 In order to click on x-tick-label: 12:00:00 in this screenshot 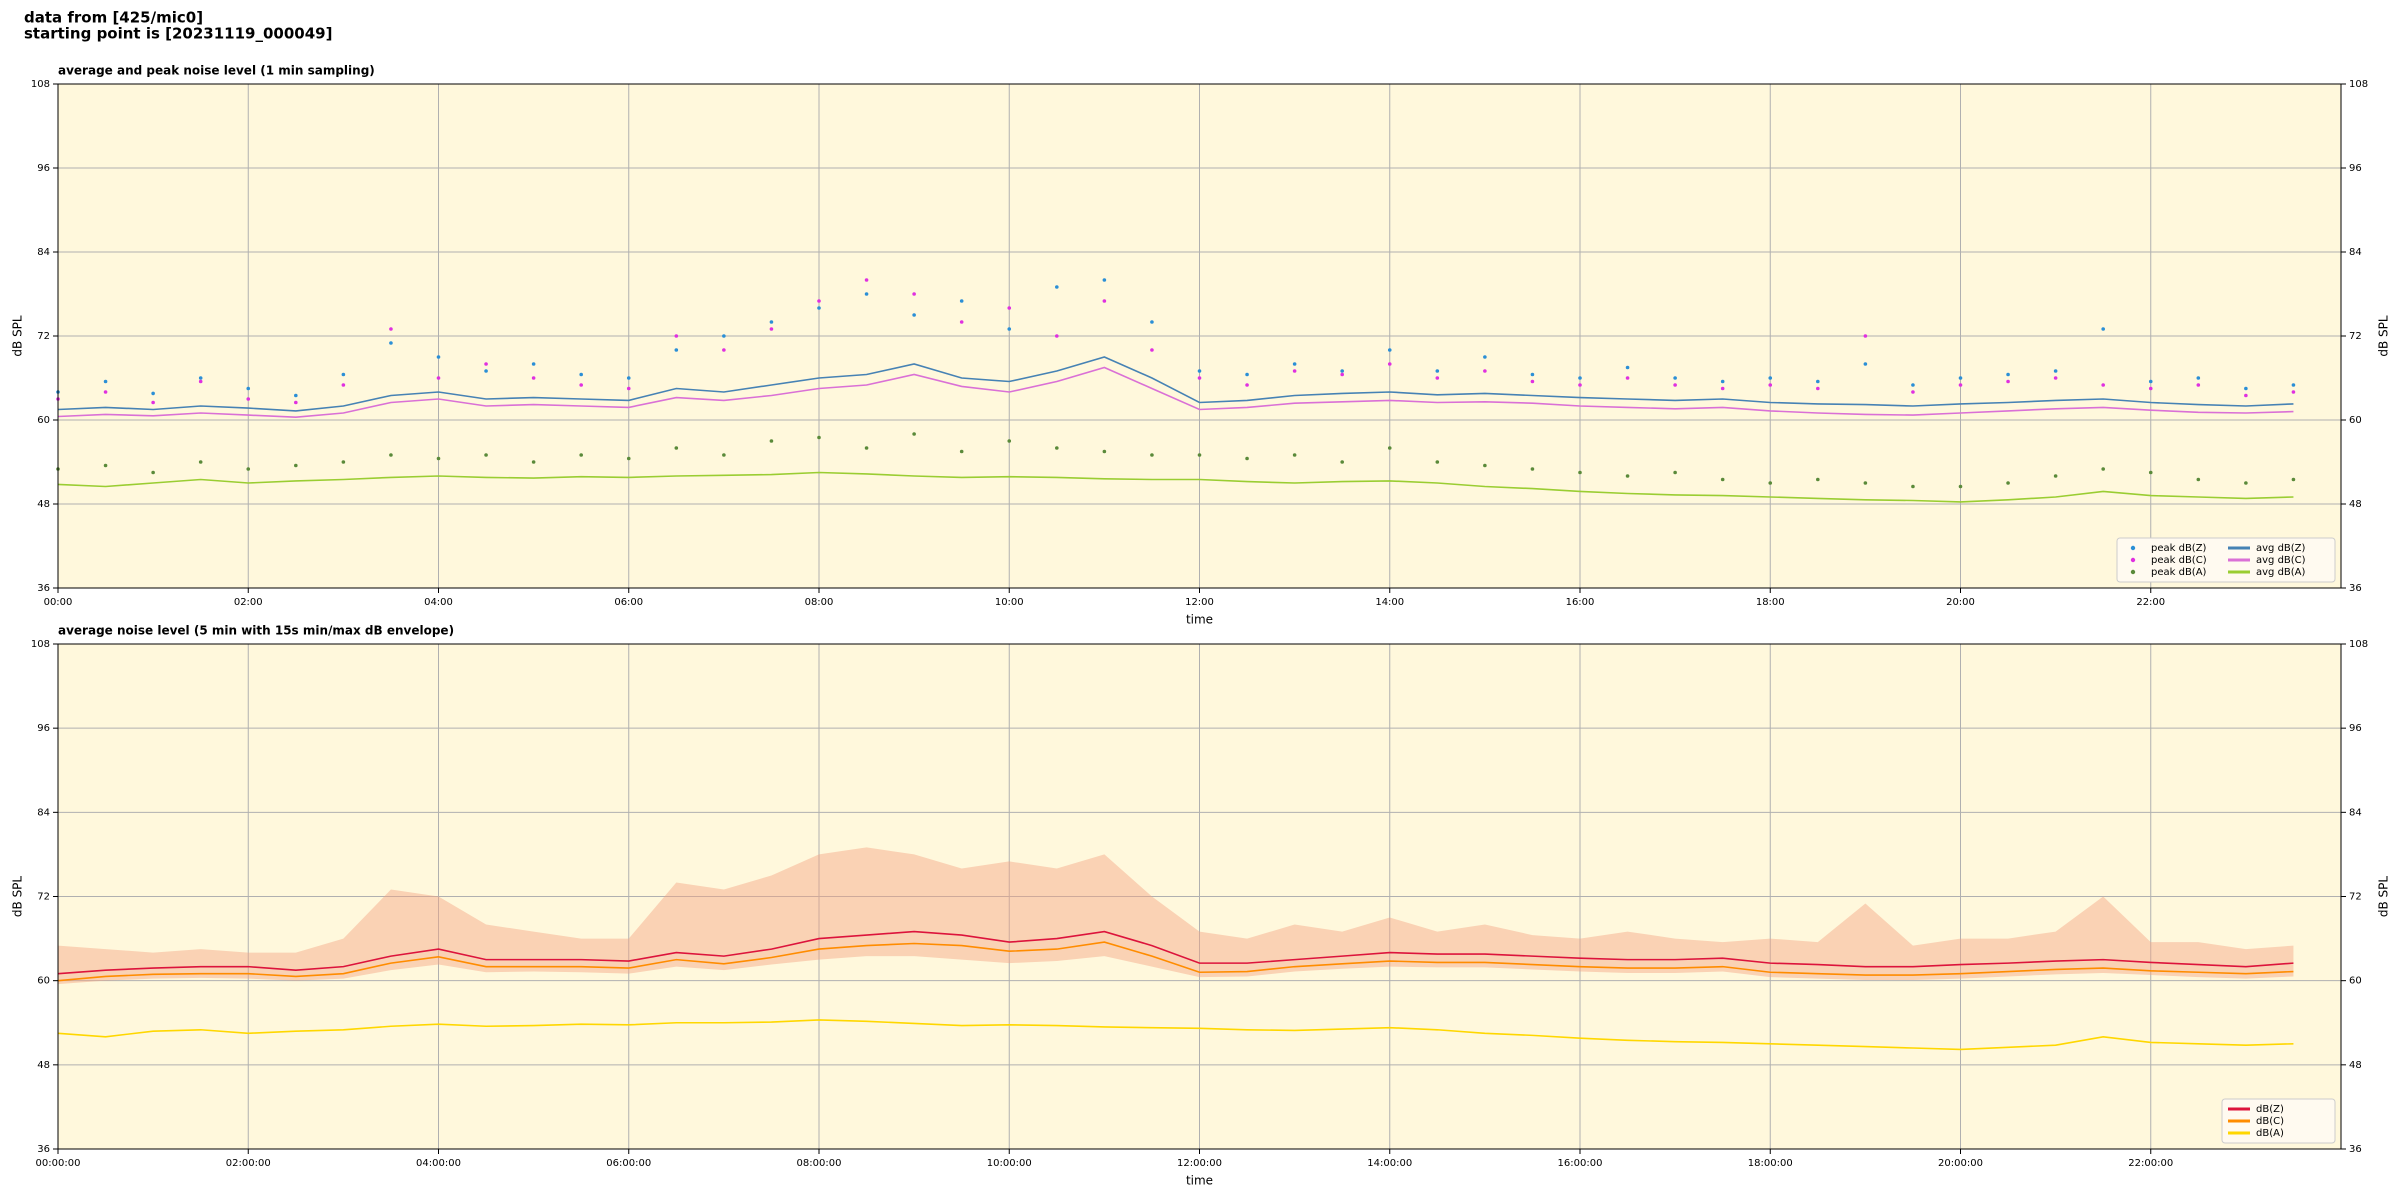, I will do `click(1199, 1163)`.